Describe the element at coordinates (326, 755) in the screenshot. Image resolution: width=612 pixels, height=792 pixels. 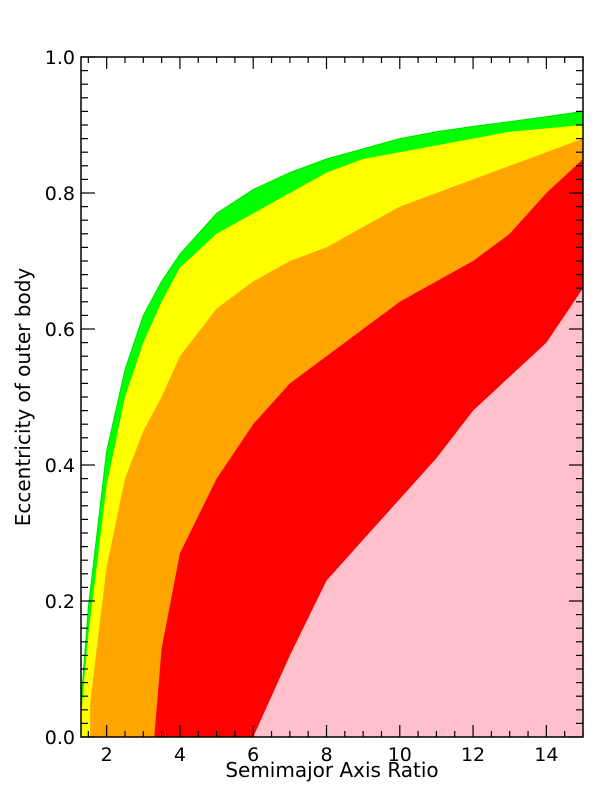
I see `x-tick-label: 8` at that location.